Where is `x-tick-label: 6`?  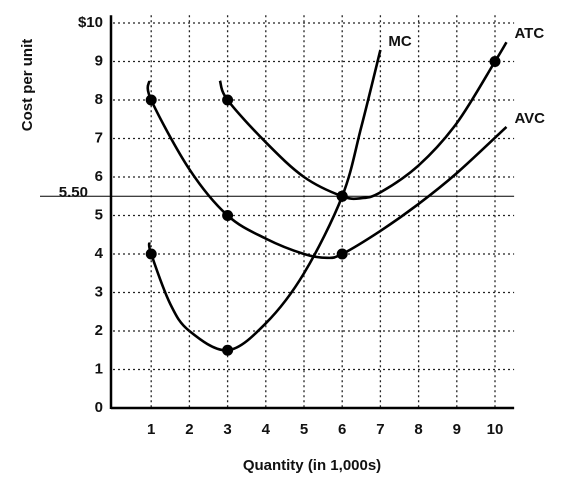 x-tick-label: 6 is located at coordinates (342, 429).